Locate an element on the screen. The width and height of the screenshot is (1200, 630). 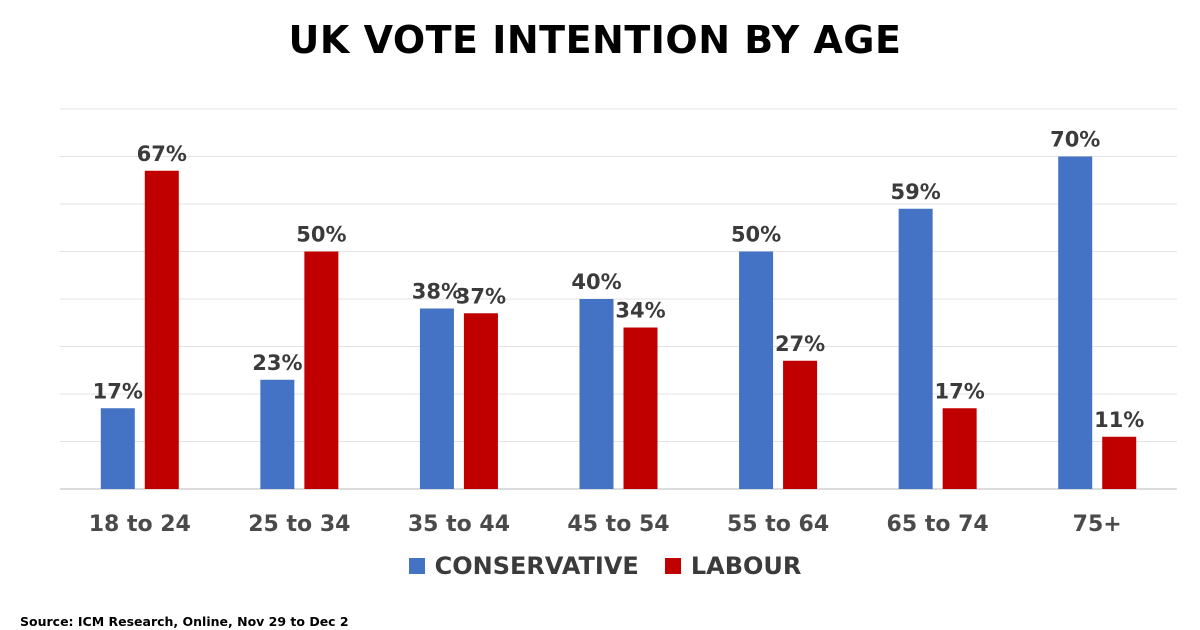
legend-label-labour: LABOUR is located at coordinates (746, 566).